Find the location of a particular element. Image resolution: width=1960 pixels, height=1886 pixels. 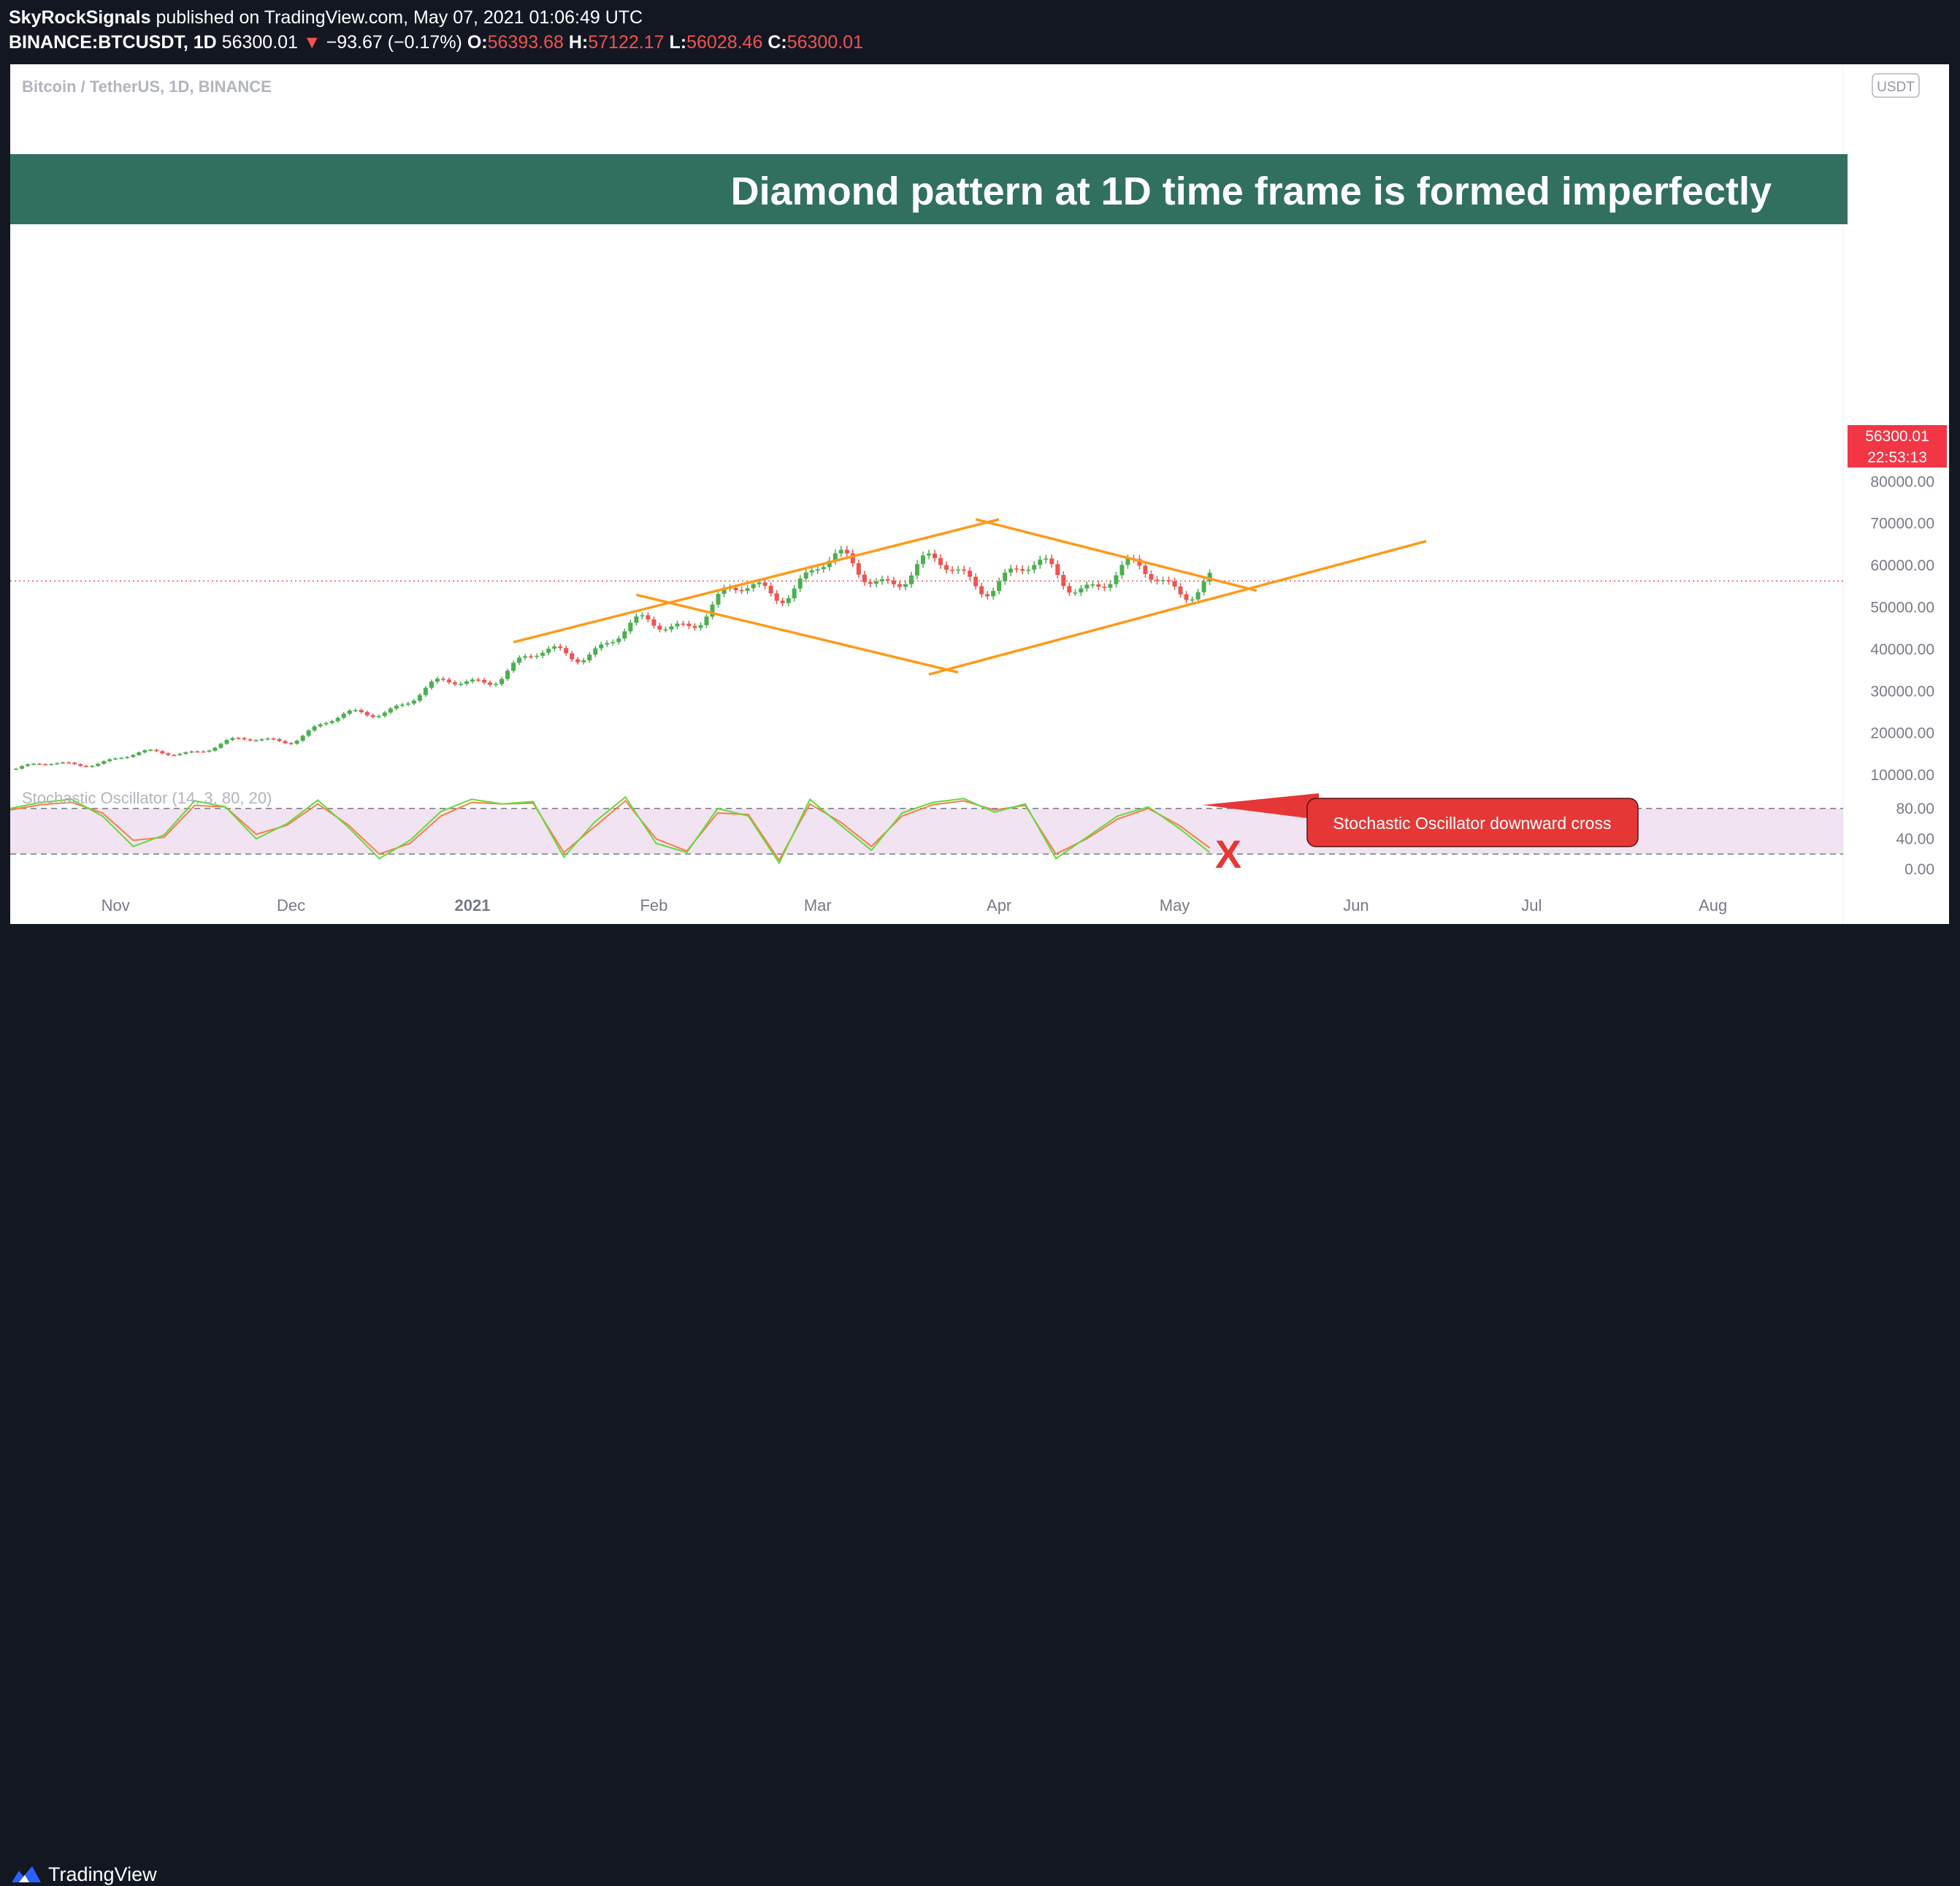

tradingview-logo-icon is located at coordinates (26, 1875).